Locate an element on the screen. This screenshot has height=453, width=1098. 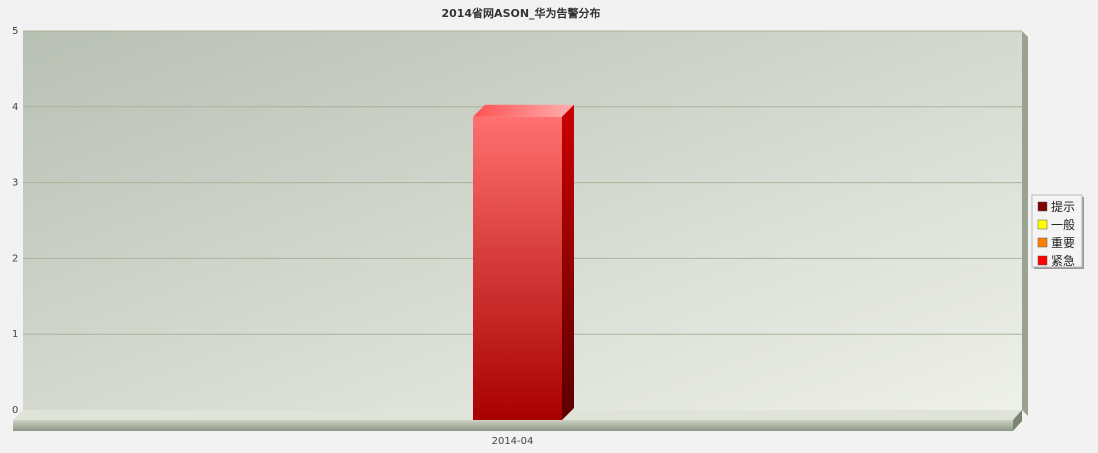
bar is located at coordinates (523, 262).